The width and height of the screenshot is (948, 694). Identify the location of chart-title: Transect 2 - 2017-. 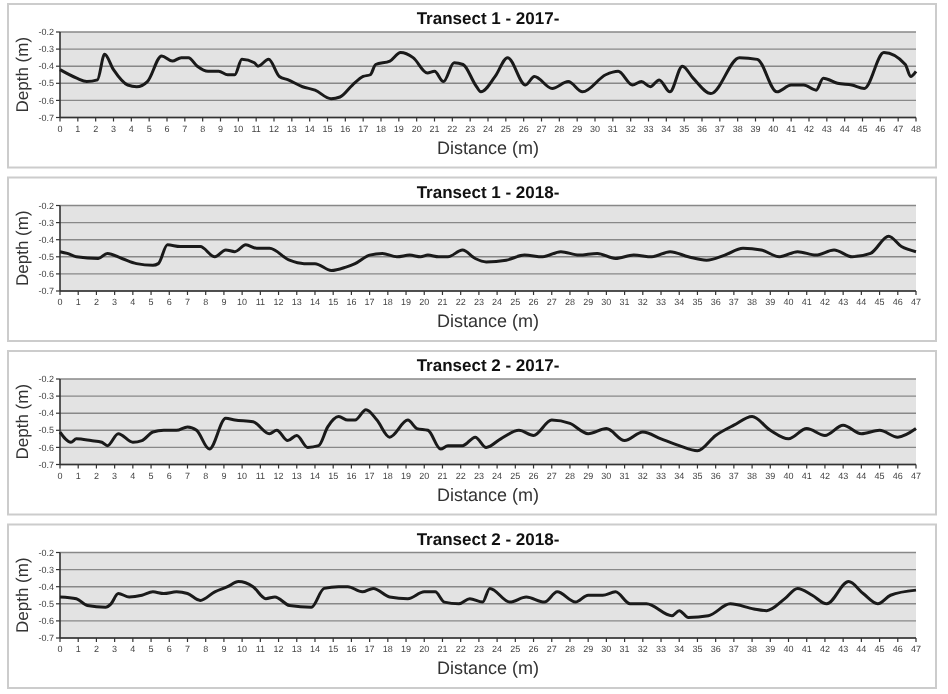
(488, 365).